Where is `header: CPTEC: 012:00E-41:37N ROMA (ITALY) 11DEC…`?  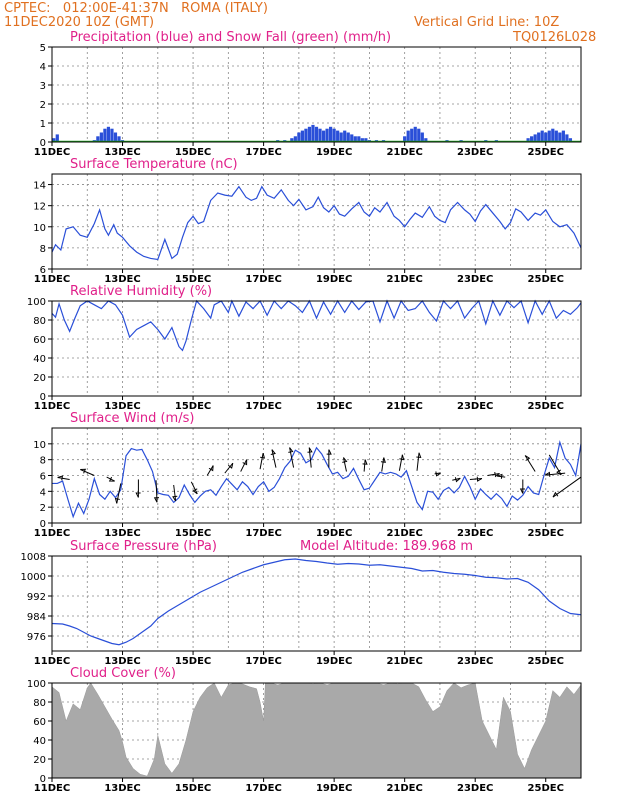
header: CPTEC: 012:00E-41:37N ROMA (ITALY) 11DEC… is located at coordinates (300, 23).